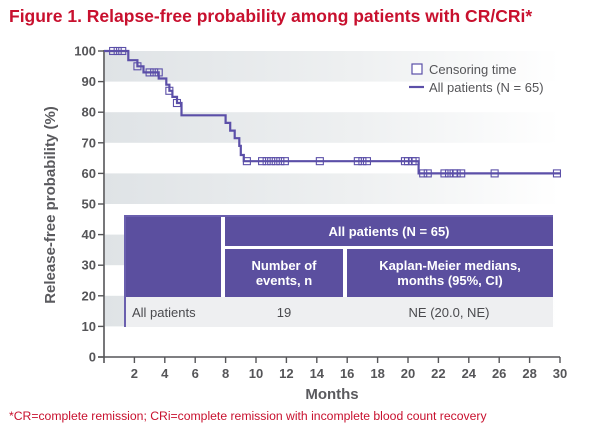 This screenshot has width=600, height=431. I want to click on median-header-line2: months (95%, CI), so click(450, 280).